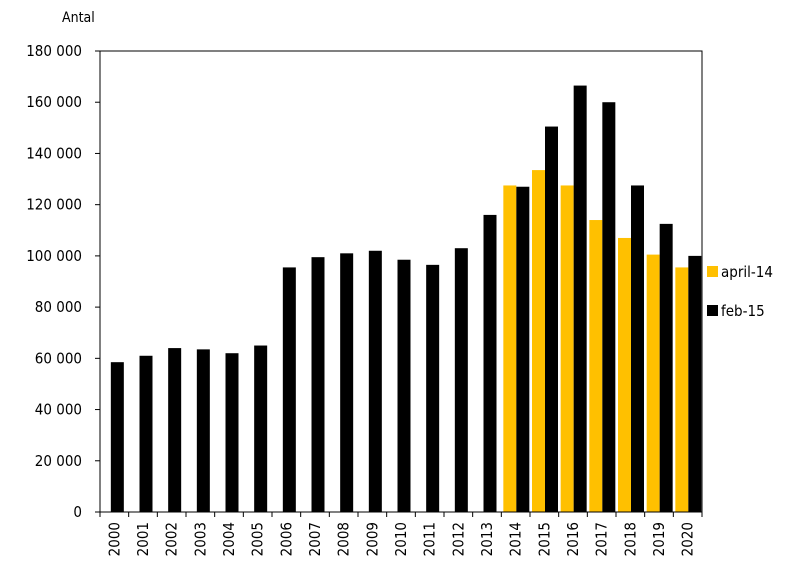  I want to click on y-tick-label: 180 000, so click(54, 51).